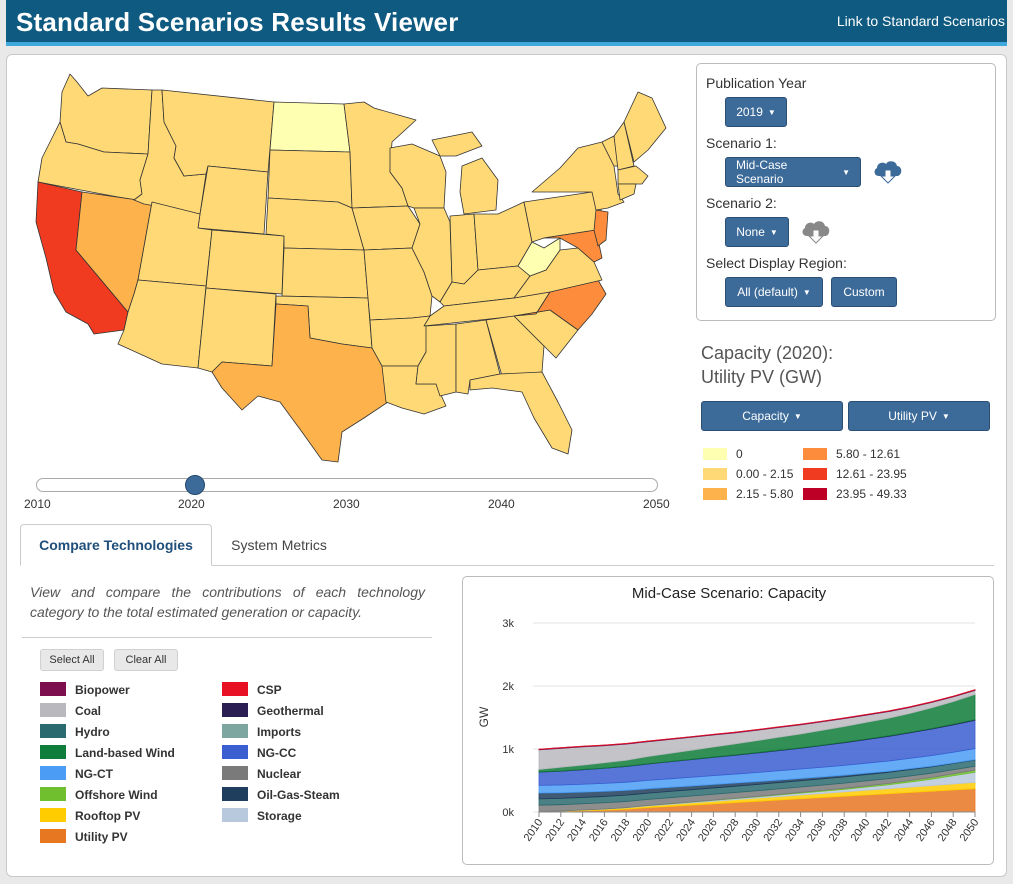  I want to click on state-indiana, so click(464, 249).